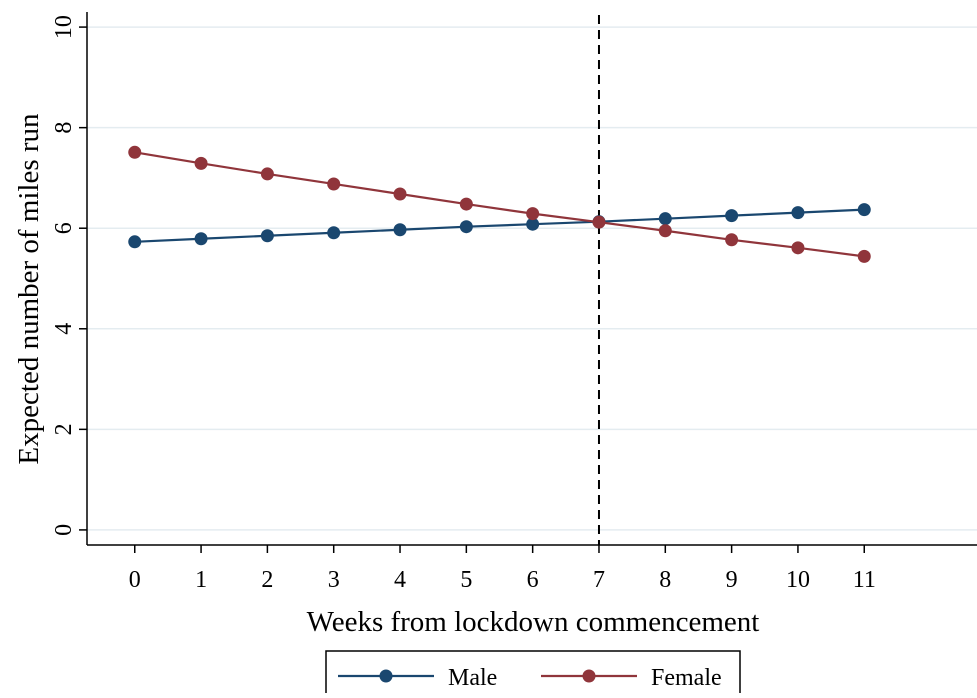 The width and height of the screenshot is (977, 698). I want to click on legend-marker-female, so click(589, 676).